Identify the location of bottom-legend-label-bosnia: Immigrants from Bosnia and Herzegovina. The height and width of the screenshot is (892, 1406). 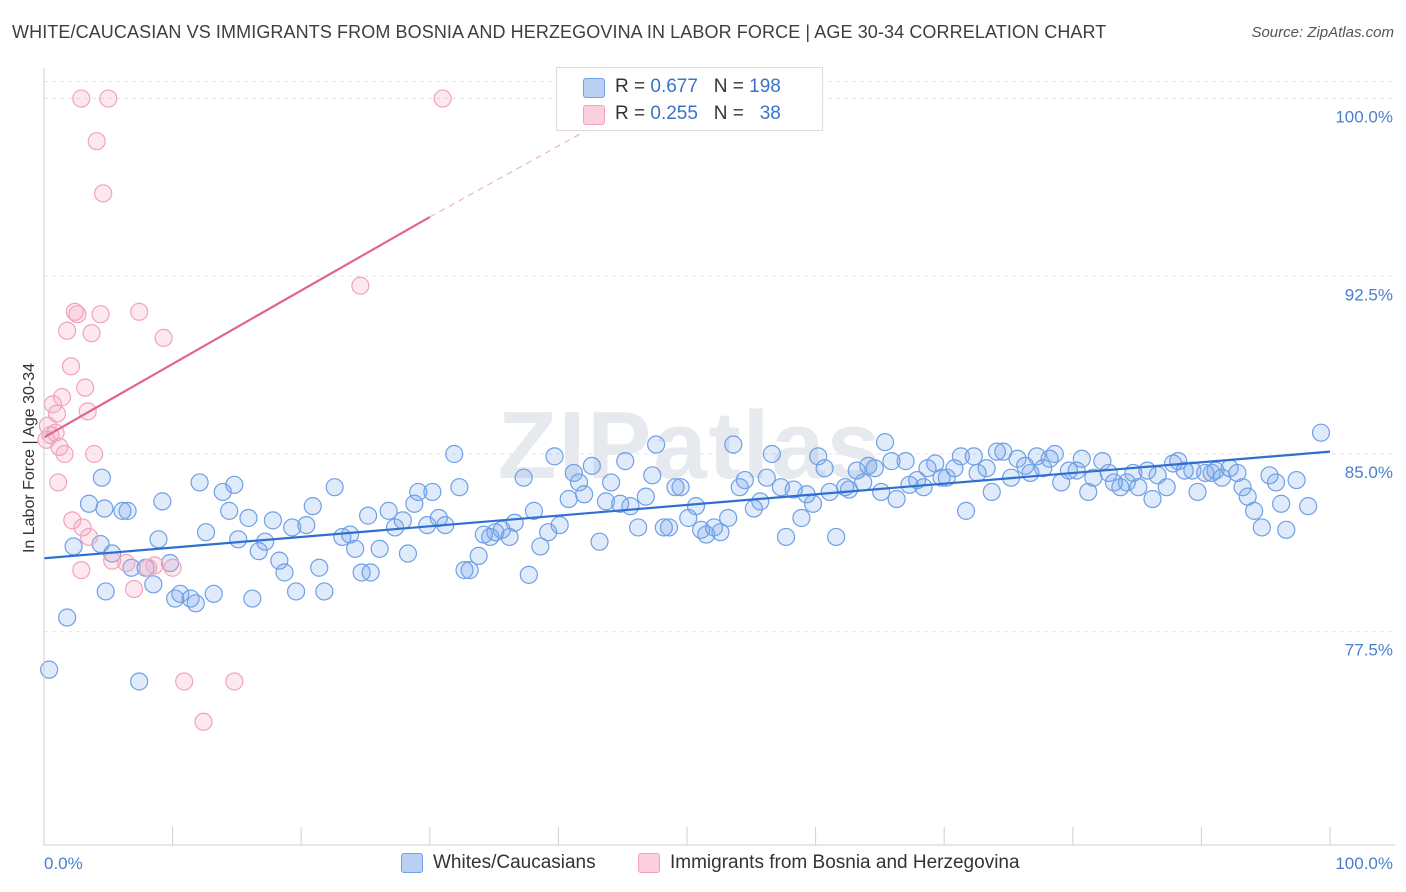
(845, 862).